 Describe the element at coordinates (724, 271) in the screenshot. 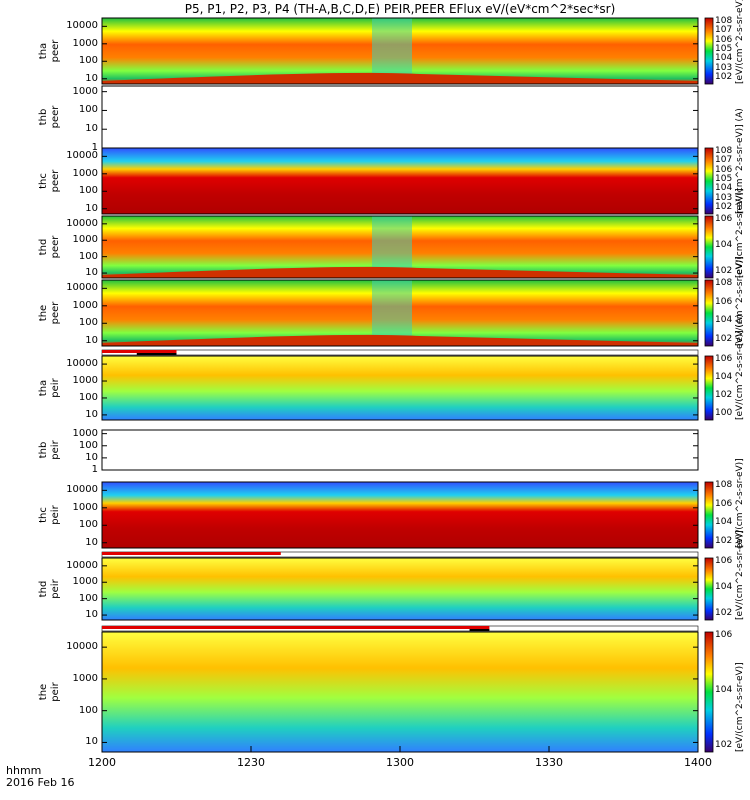

I see `colorbar-tick-thd_peer-2: 102` at that location.